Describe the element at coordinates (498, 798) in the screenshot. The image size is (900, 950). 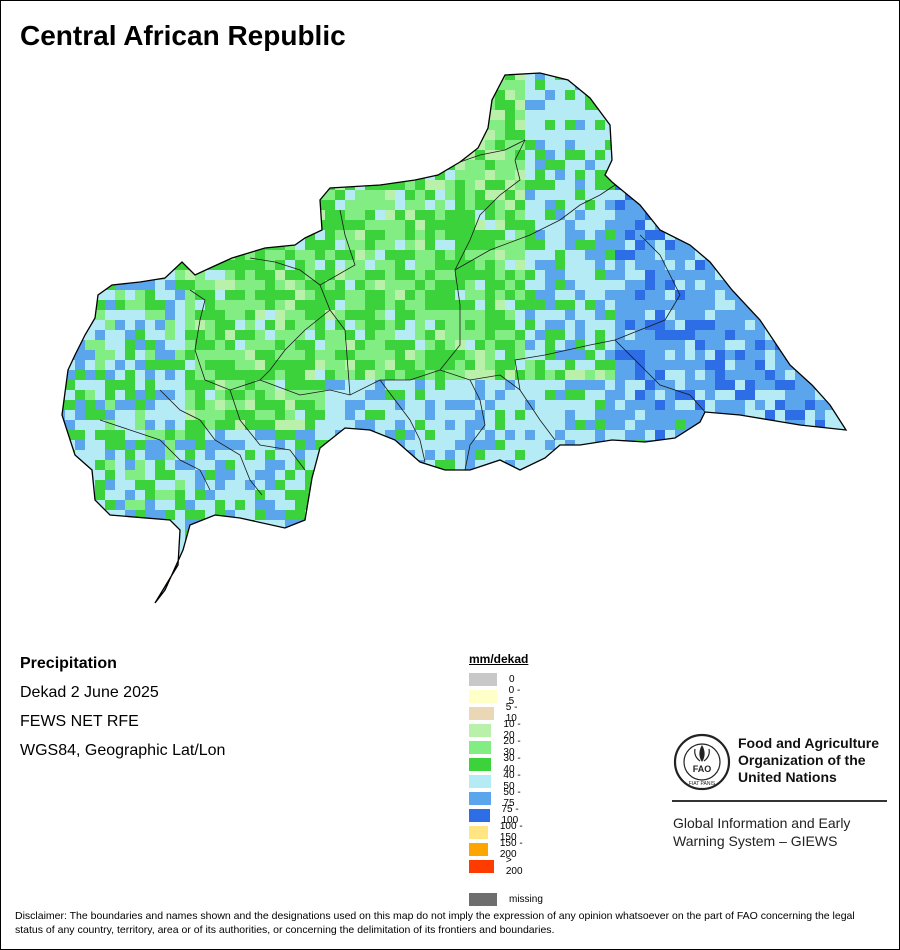
I see `legend-item: 50 - 75` at that location.